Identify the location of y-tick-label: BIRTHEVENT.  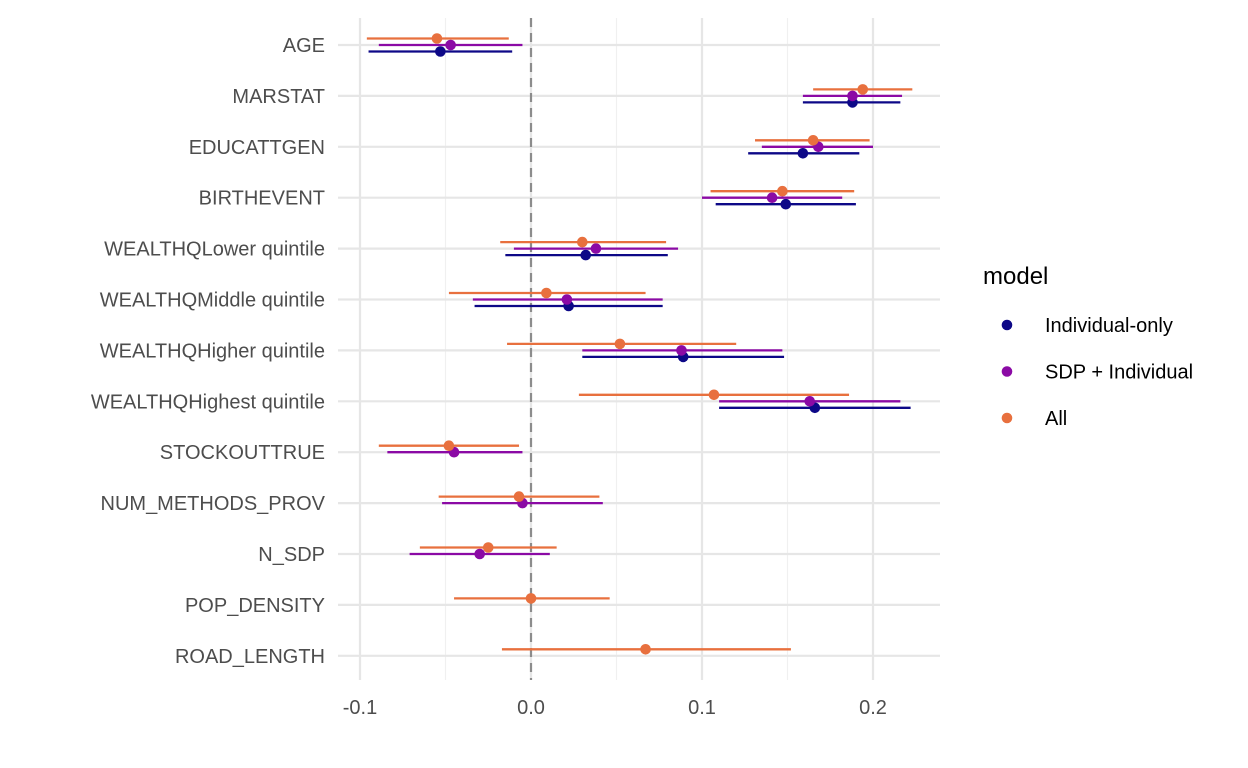
(262, 199).